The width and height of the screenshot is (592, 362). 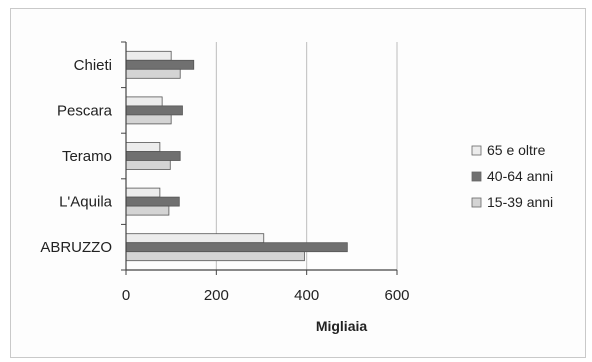 I want to click on category-label: ABRUZZO, so click(x=76, y=247).